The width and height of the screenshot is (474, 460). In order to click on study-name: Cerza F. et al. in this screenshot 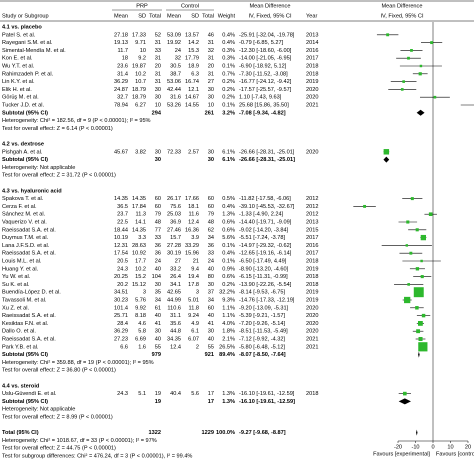, I will do `click(19, 207)`.